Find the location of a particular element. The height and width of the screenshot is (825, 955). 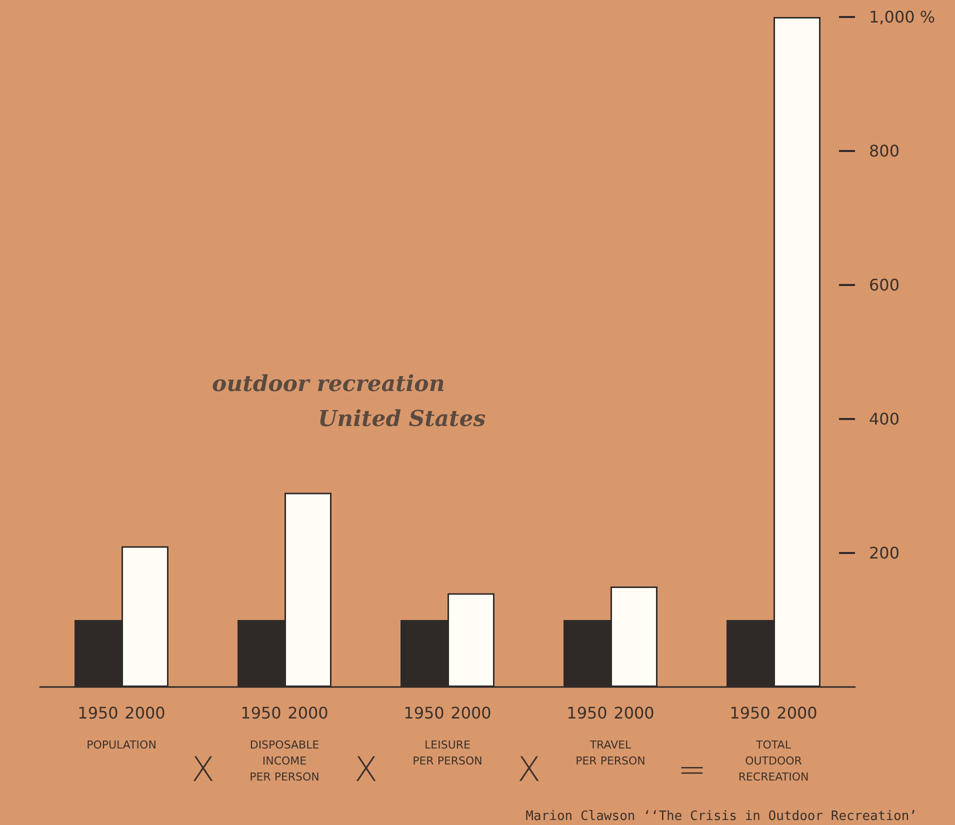

y-tick-label: 400 is located at coordinates (884, 419).